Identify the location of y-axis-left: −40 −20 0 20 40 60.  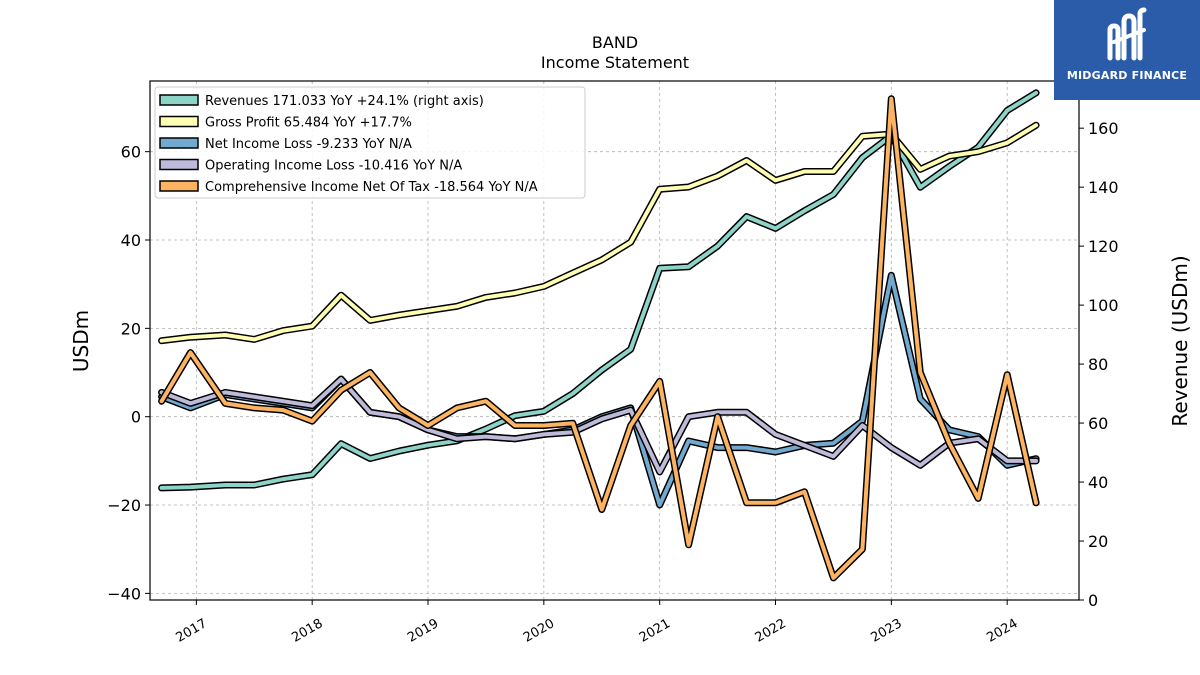
(128, 373).